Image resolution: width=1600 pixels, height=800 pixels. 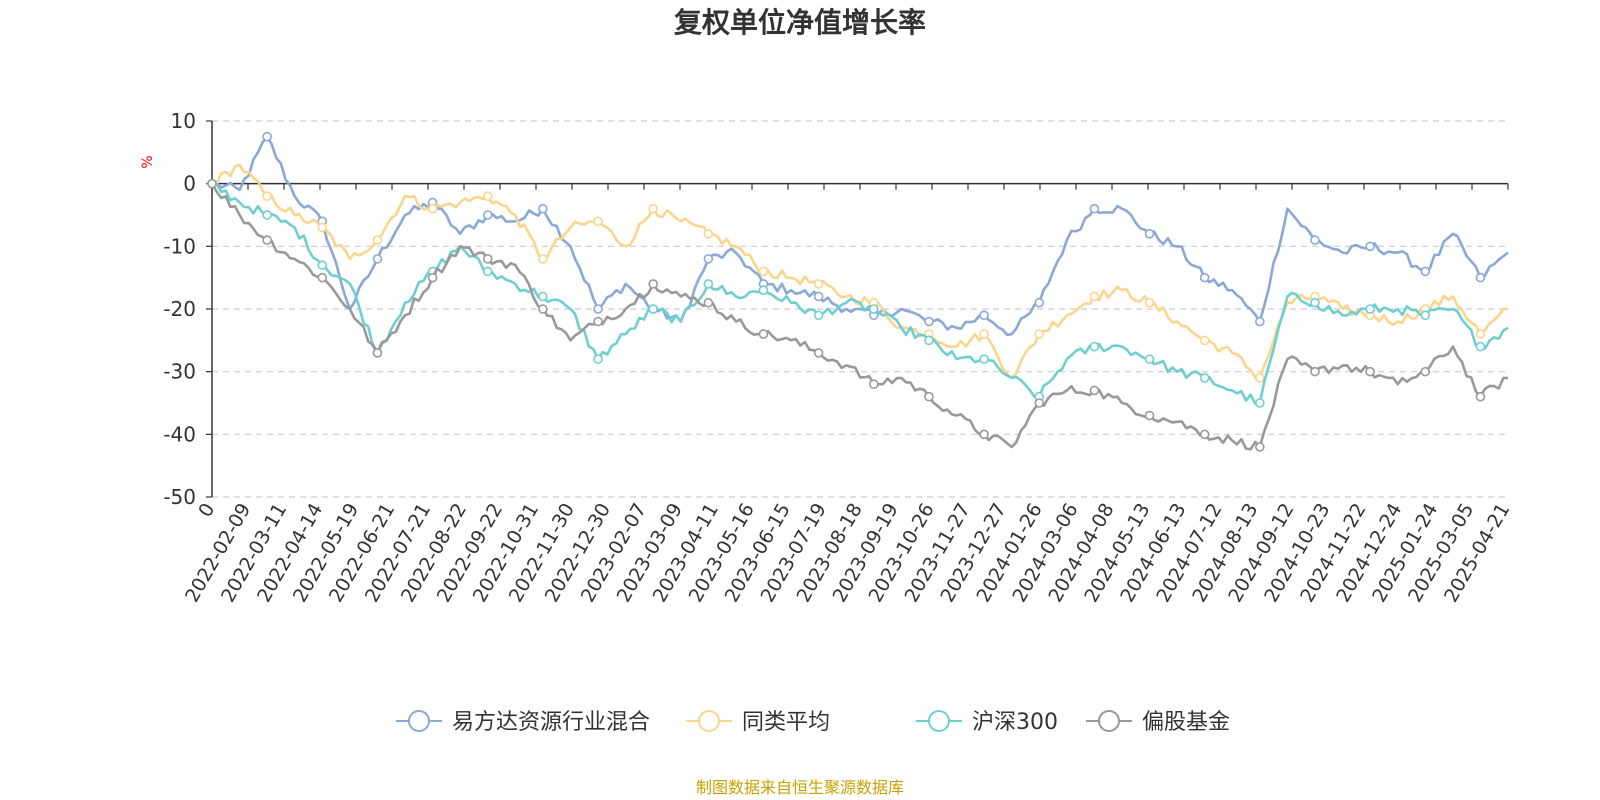 I want to click on y-tick-label: -30, so click(x=179, y=372).